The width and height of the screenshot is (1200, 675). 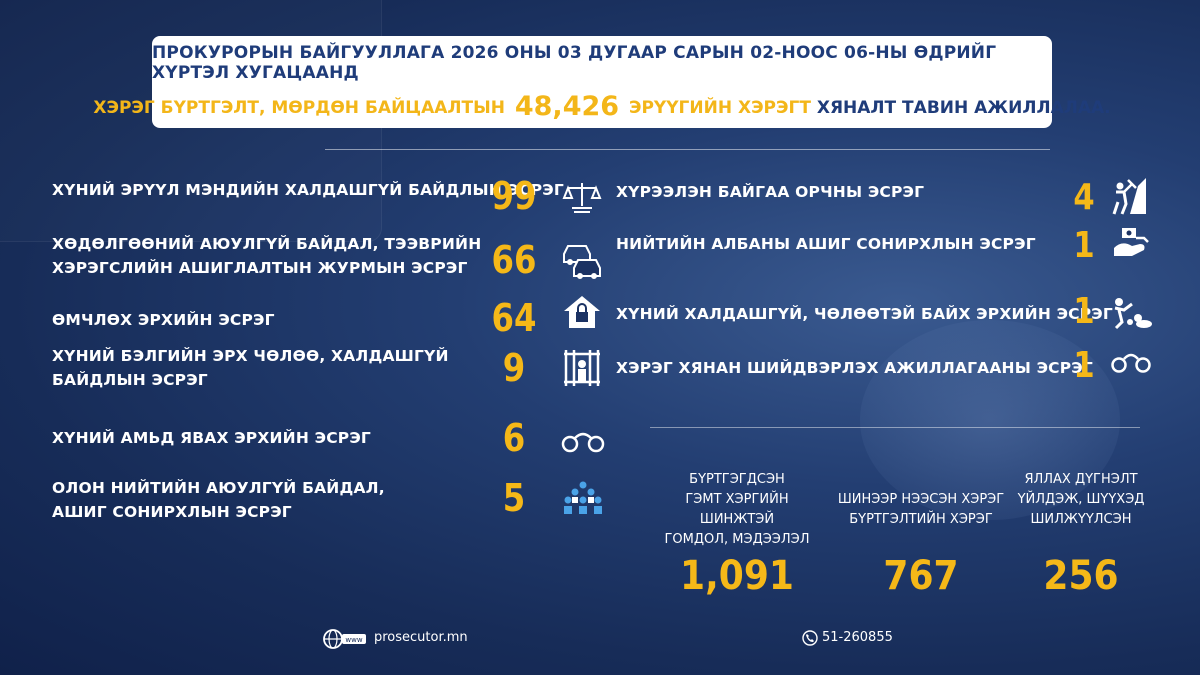 What do you see at coordinates (567, 106) in the screenshot?
I see `header-total-number: 48,426` at bounding box center [567, 106].